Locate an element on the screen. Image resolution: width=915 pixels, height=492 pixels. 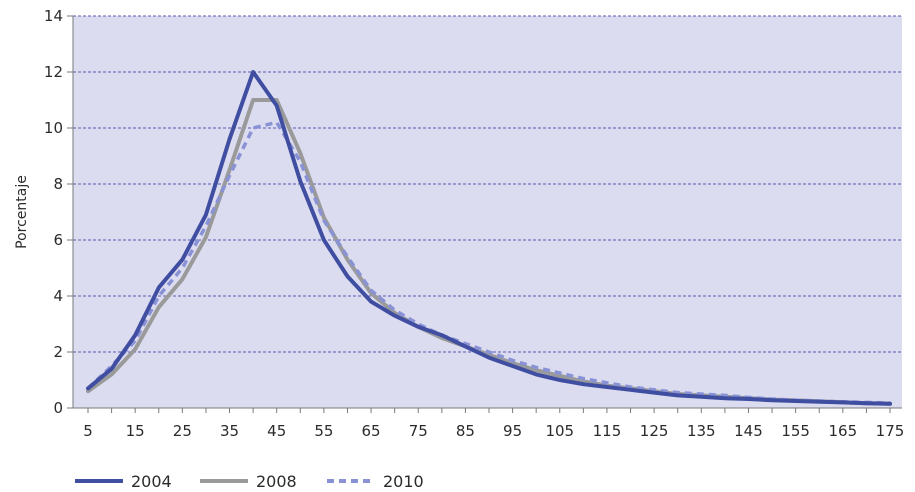
x-tick-label: 25 is located at coordinates (182, 431).